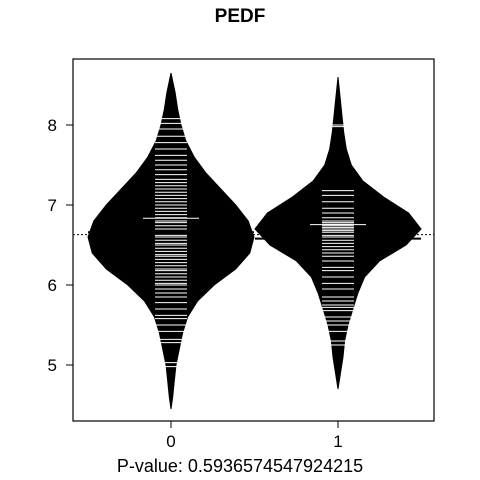 The height and width of the screenshot is (480, 480). I want to click on x-tick-label: 0, so click(170, 441).